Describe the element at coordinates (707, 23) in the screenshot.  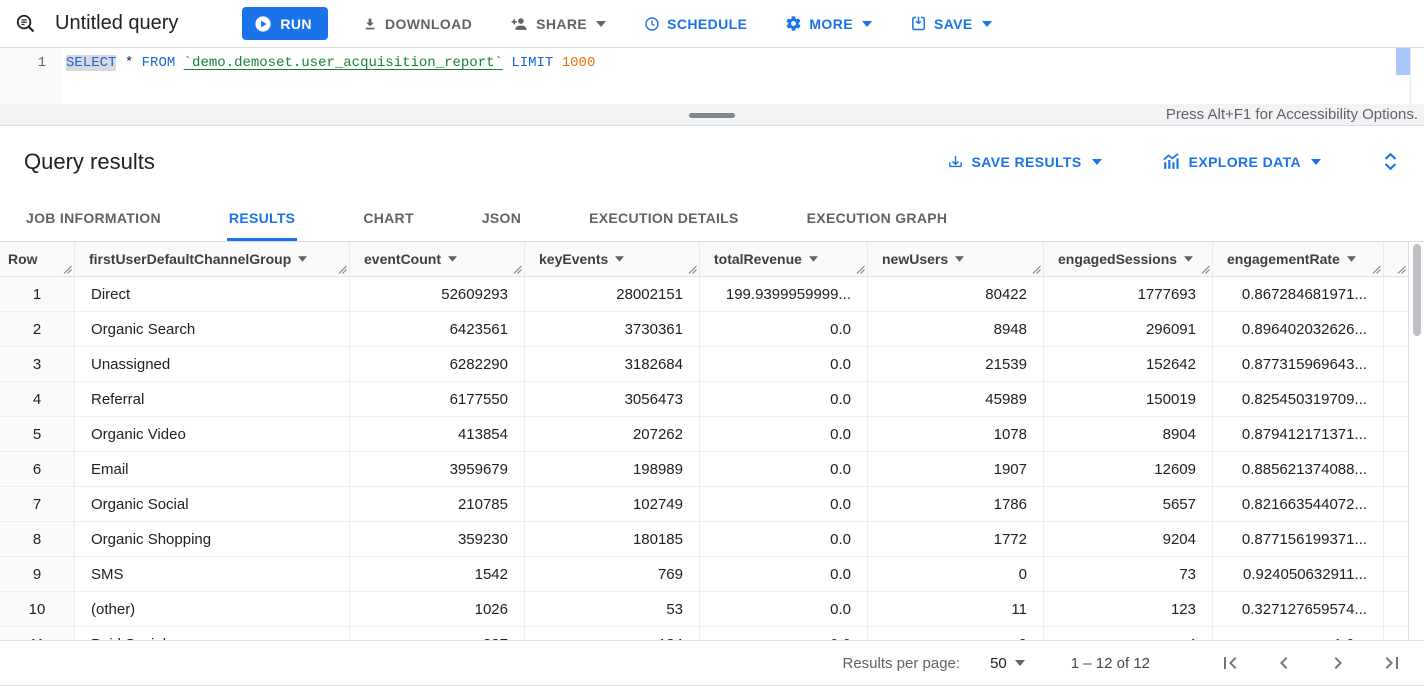
I see `schedule-button-label: SCHEDULE` at that location.